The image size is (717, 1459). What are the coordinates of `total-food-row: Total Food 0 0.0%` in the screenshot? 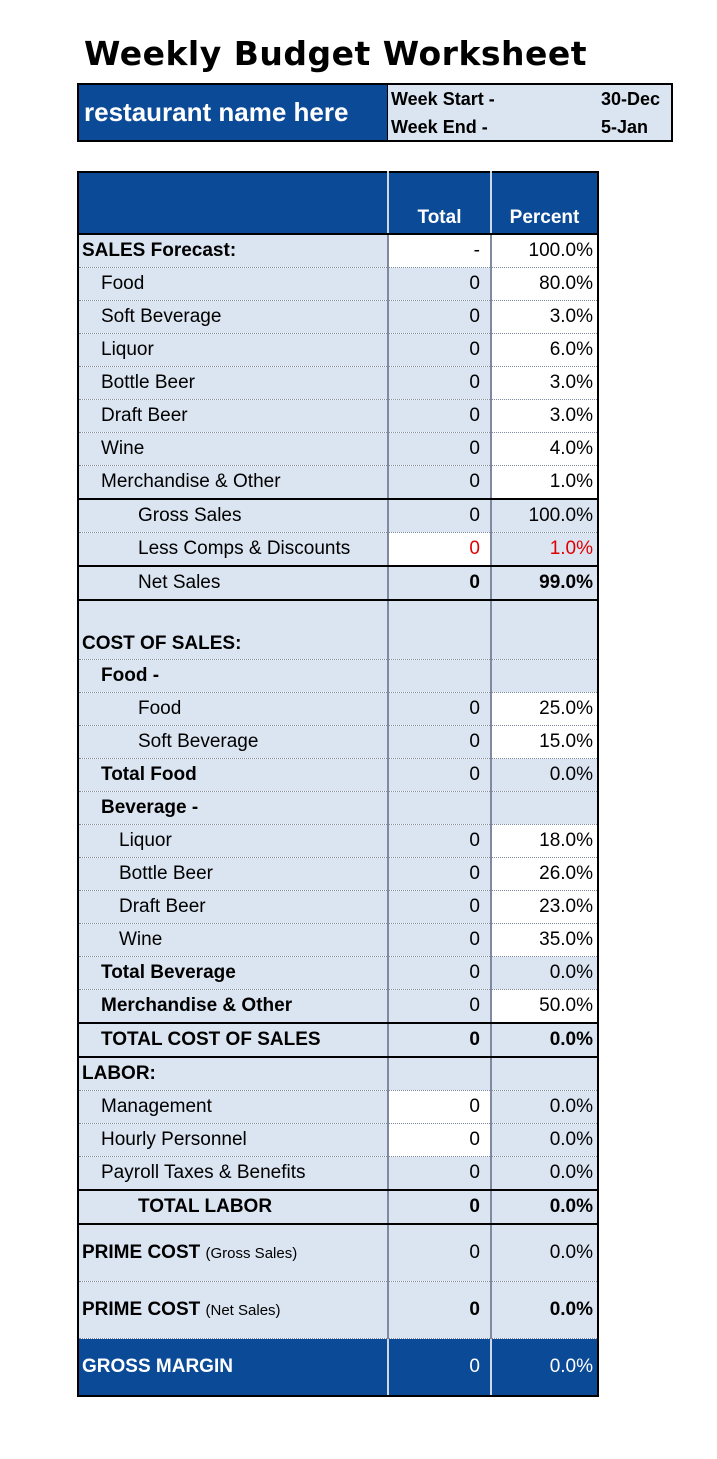 It's located at (338, 775).